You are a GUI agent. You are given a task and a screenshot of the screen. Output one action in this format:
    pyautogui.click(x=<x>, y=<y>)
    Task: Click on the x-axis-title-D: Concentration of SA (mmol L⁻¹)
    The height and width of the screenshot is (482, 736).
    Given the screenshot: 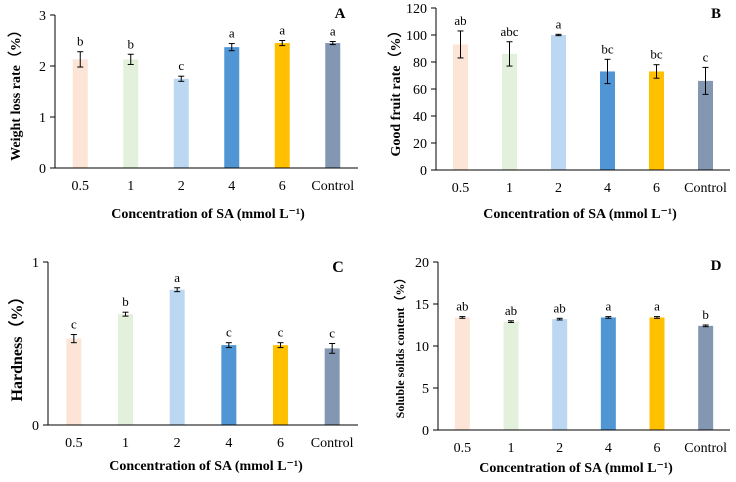 What is the action you would take?
    pyautogui.click(x=576, y=468)
    